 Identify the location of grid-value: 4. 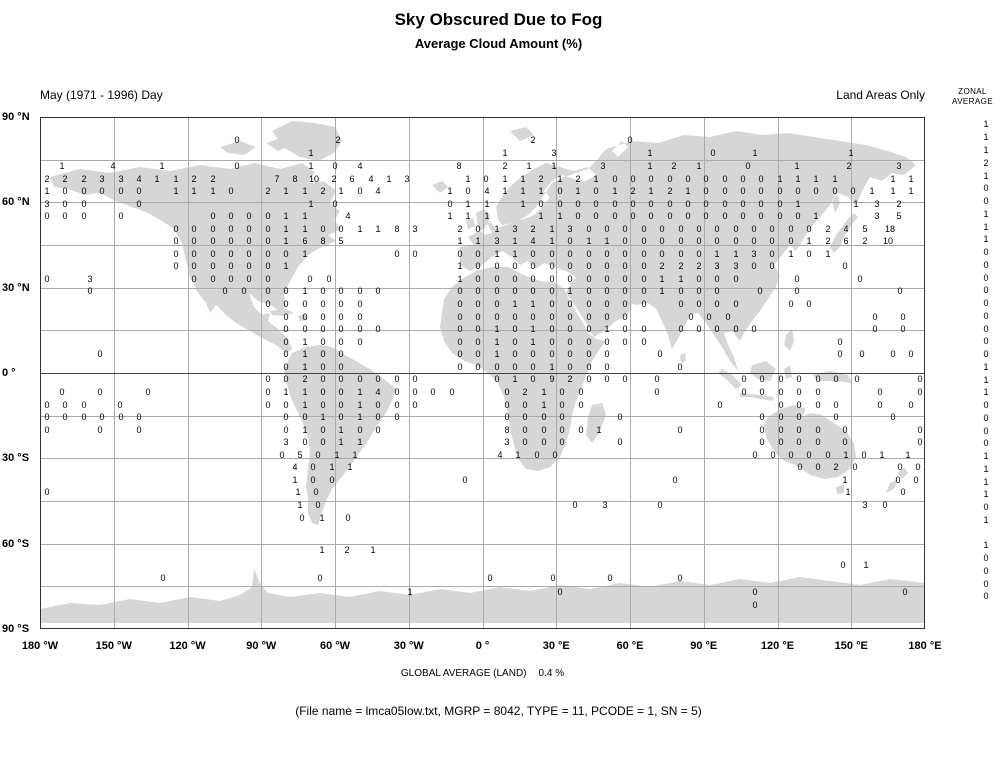
(139, 179).